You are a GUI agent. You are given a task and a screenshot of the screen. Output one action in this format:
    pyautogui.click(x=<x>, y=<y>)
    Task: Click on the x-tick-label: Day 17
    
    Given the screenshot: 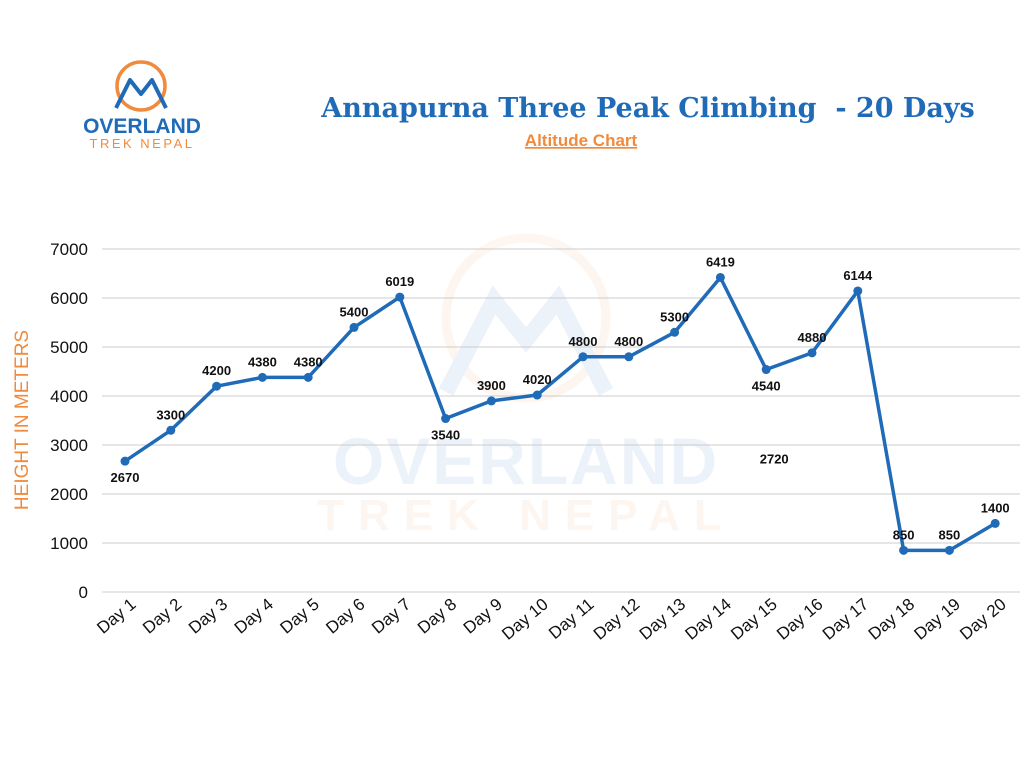 What is the action you would take?
    pyautogui.click(x=845, y=619)
    